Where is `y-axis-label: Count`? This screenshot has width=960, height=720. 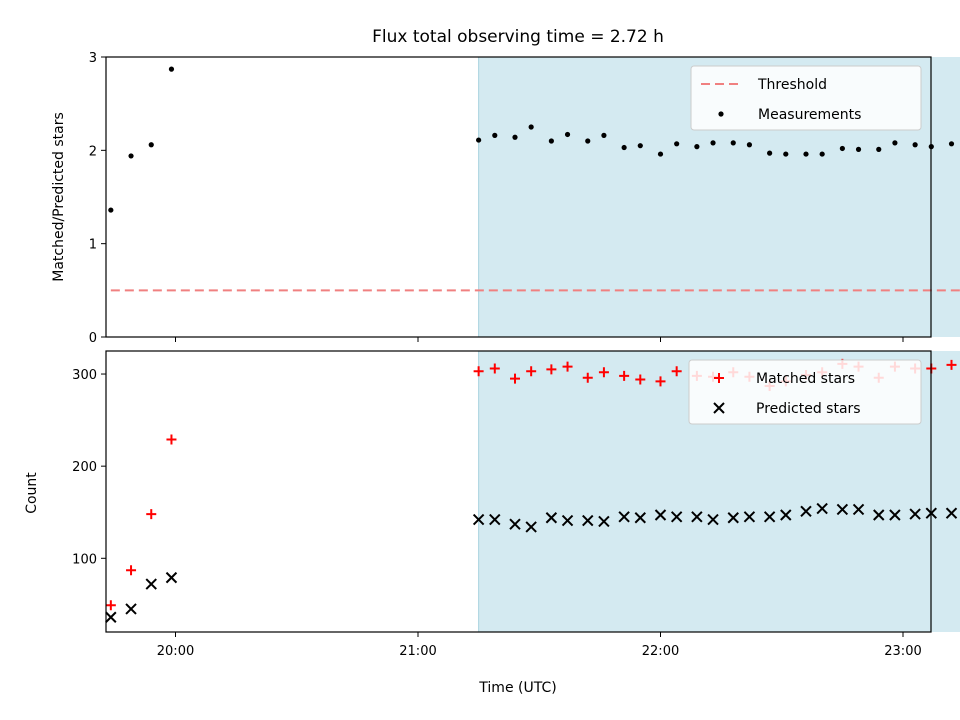 y-axis-label: Count is located at coordinates (32, 493).